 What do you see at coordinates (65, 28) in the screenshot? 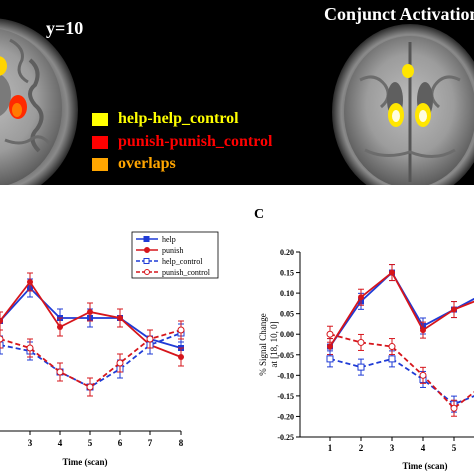
I see `slice-label: y=10` at bounding box center [65, 28].